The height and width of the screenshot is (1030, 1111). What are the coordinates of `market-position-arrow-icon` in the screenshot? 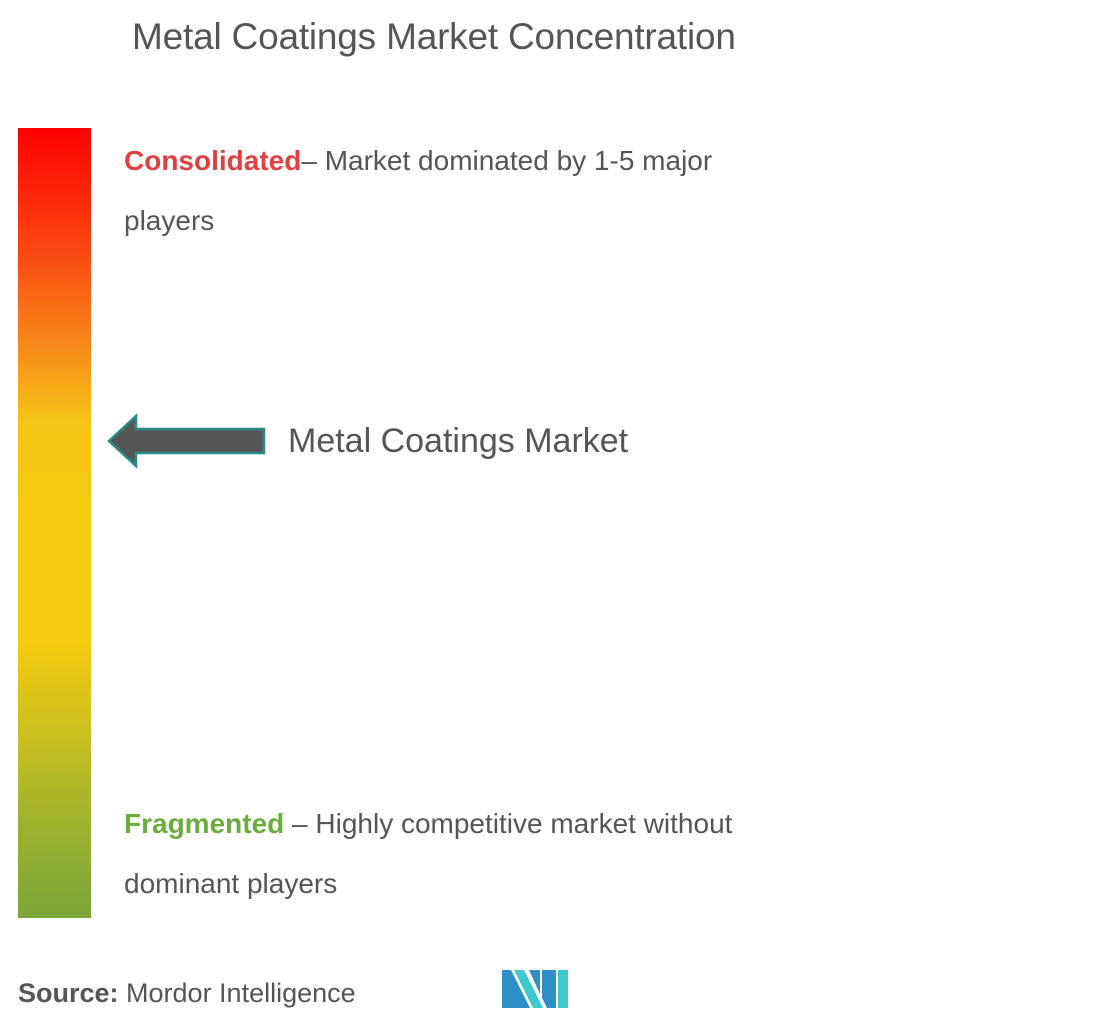 It's located at (186, 441).